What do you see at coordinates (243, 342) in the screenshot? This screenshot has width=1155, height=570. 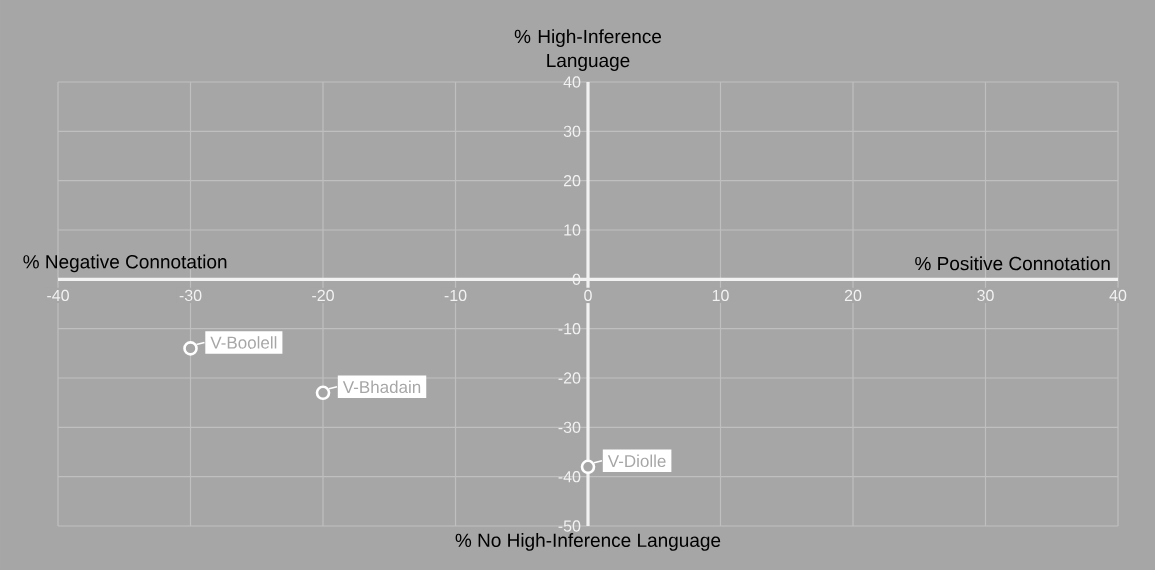 I see `annotation: V-Boolell` at bounding box center [243, 342].